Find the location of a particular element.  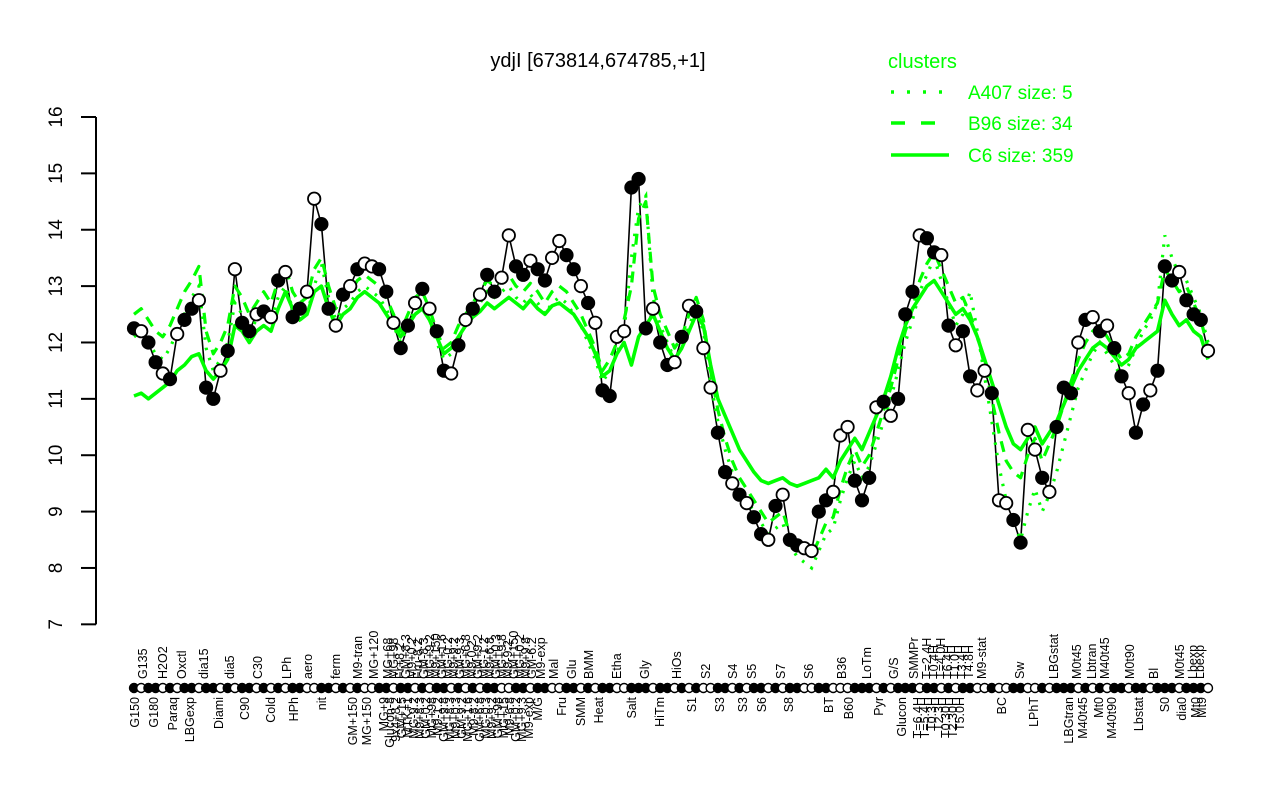

x-label-bottom: Fru is located at coordinates (562, 706).